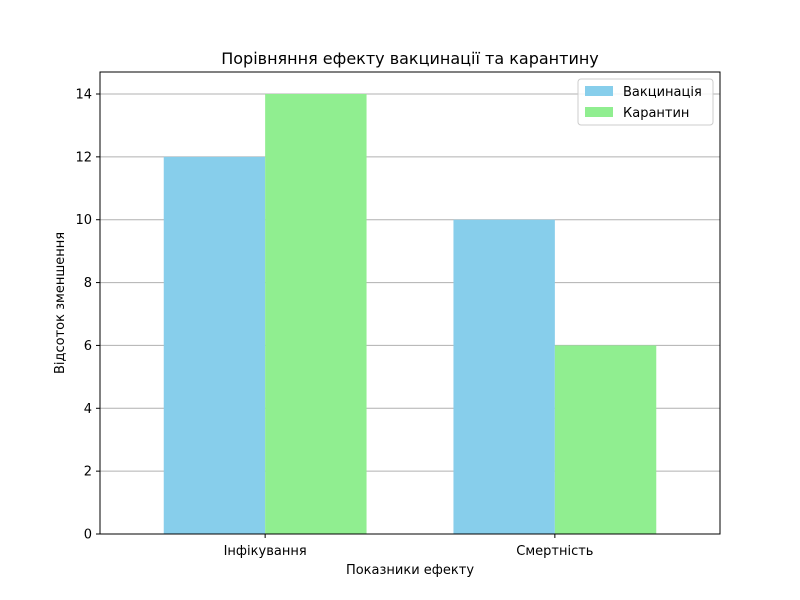 This screenshot has width=800, height=600. What do you see at coordinates (88, 283) in the screenshot?
I see `y-tick-label: 8` at bounding box center [88, 283].